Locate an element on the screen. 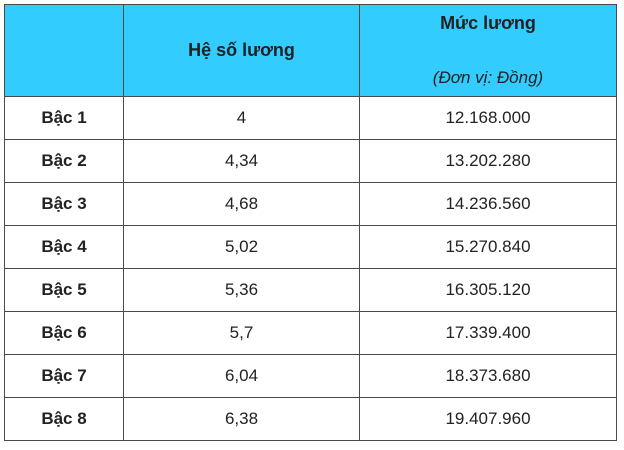 This screenshot has height=450, width=624. header-coefficient: Hệ số lương is located at coordinates (241, 50).